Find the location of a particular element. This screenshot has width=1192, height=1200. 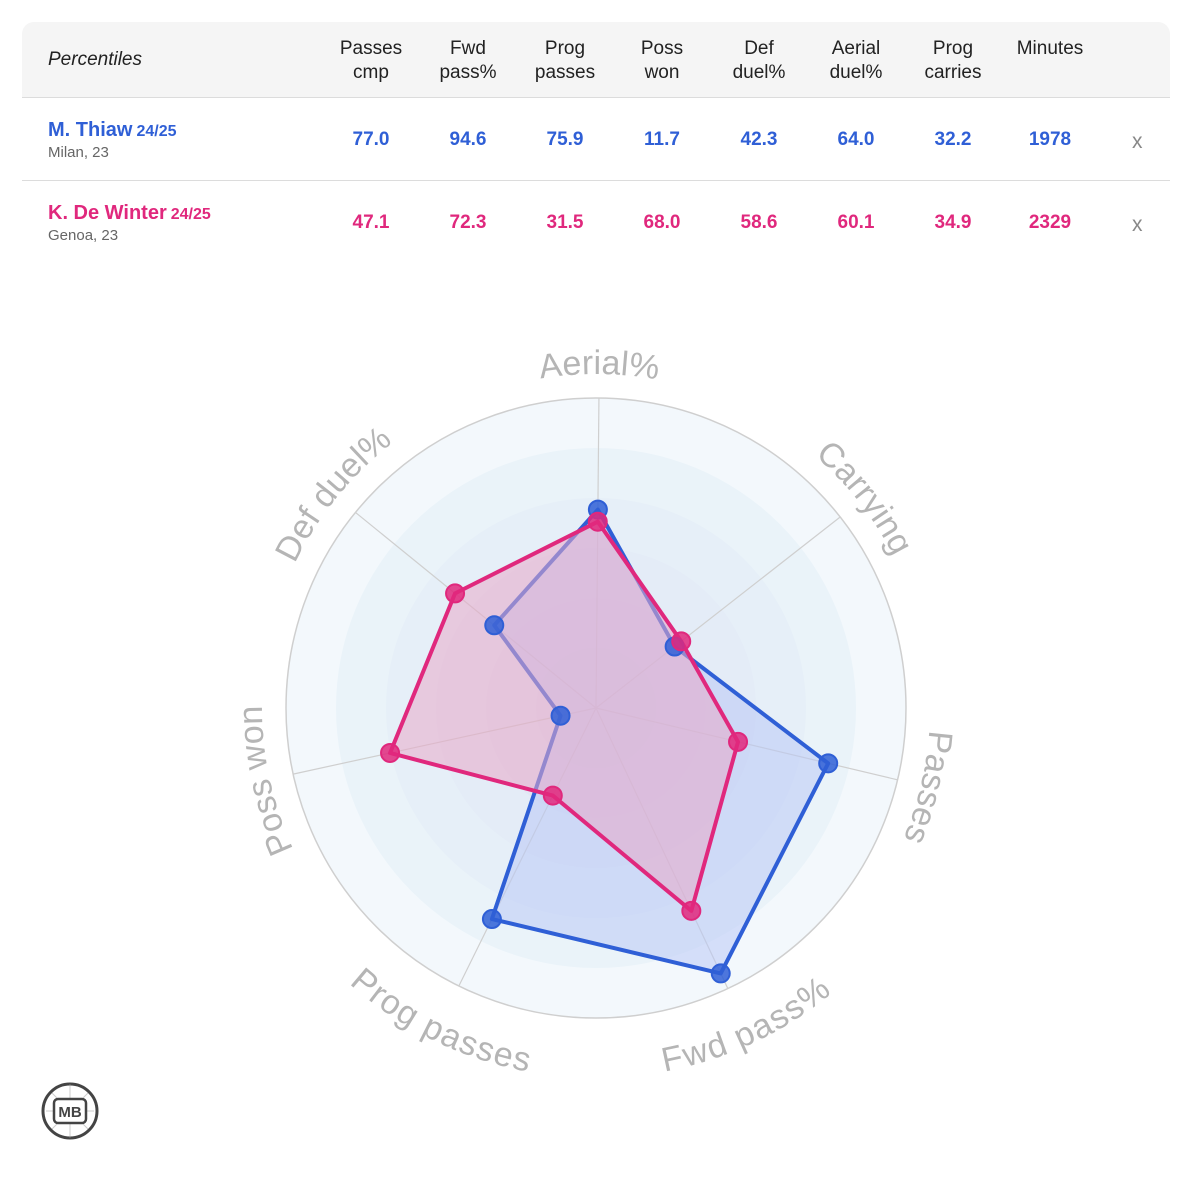

stat-value: 42.3 is located at coordinates (759, 139).